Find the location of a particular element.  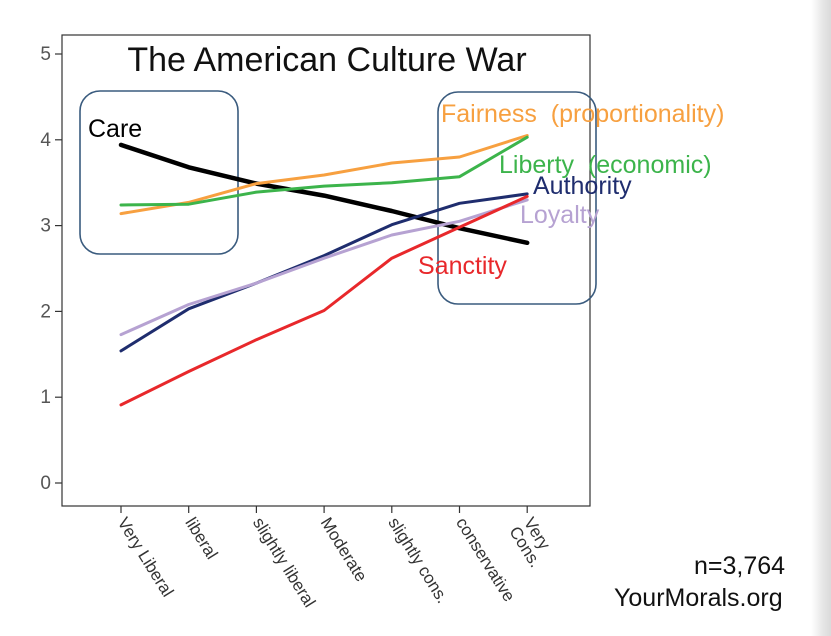

y-tick-label: 3 is located at coordinates (45, 226).